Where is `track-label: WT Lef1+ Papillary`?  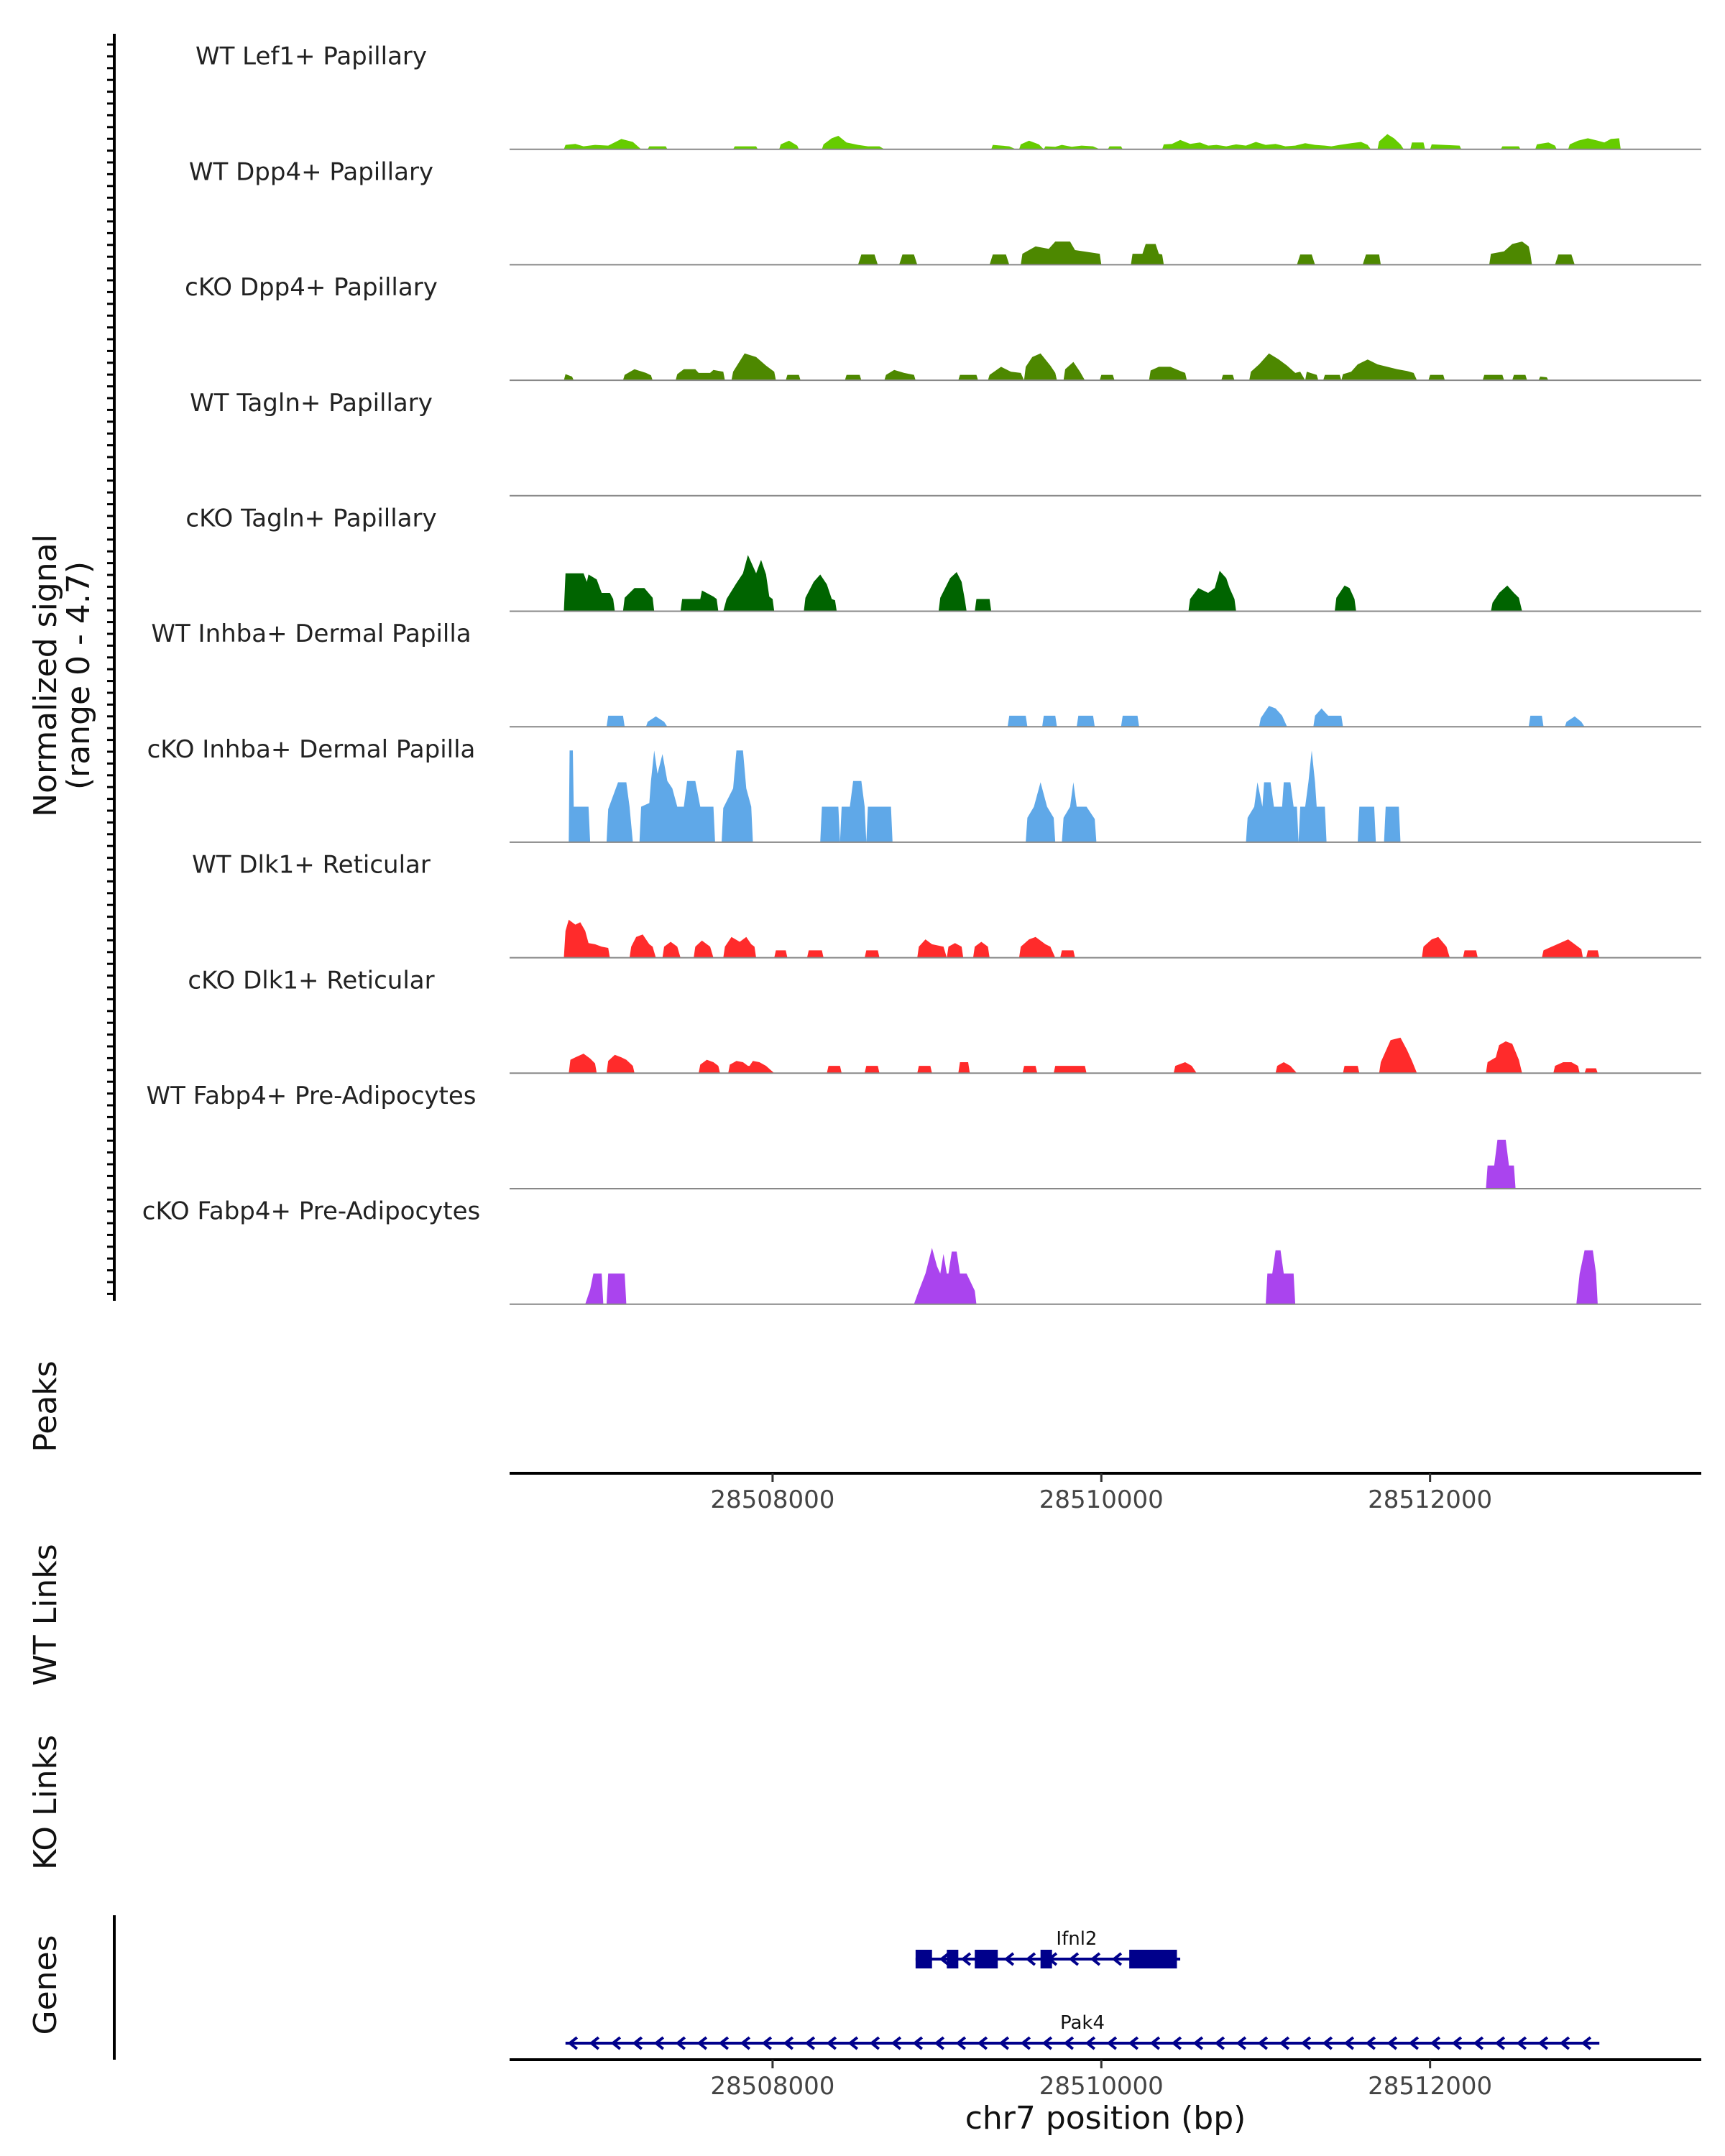
track-label: WT Lef1+ Papillary is located at coordinates (311, 57).